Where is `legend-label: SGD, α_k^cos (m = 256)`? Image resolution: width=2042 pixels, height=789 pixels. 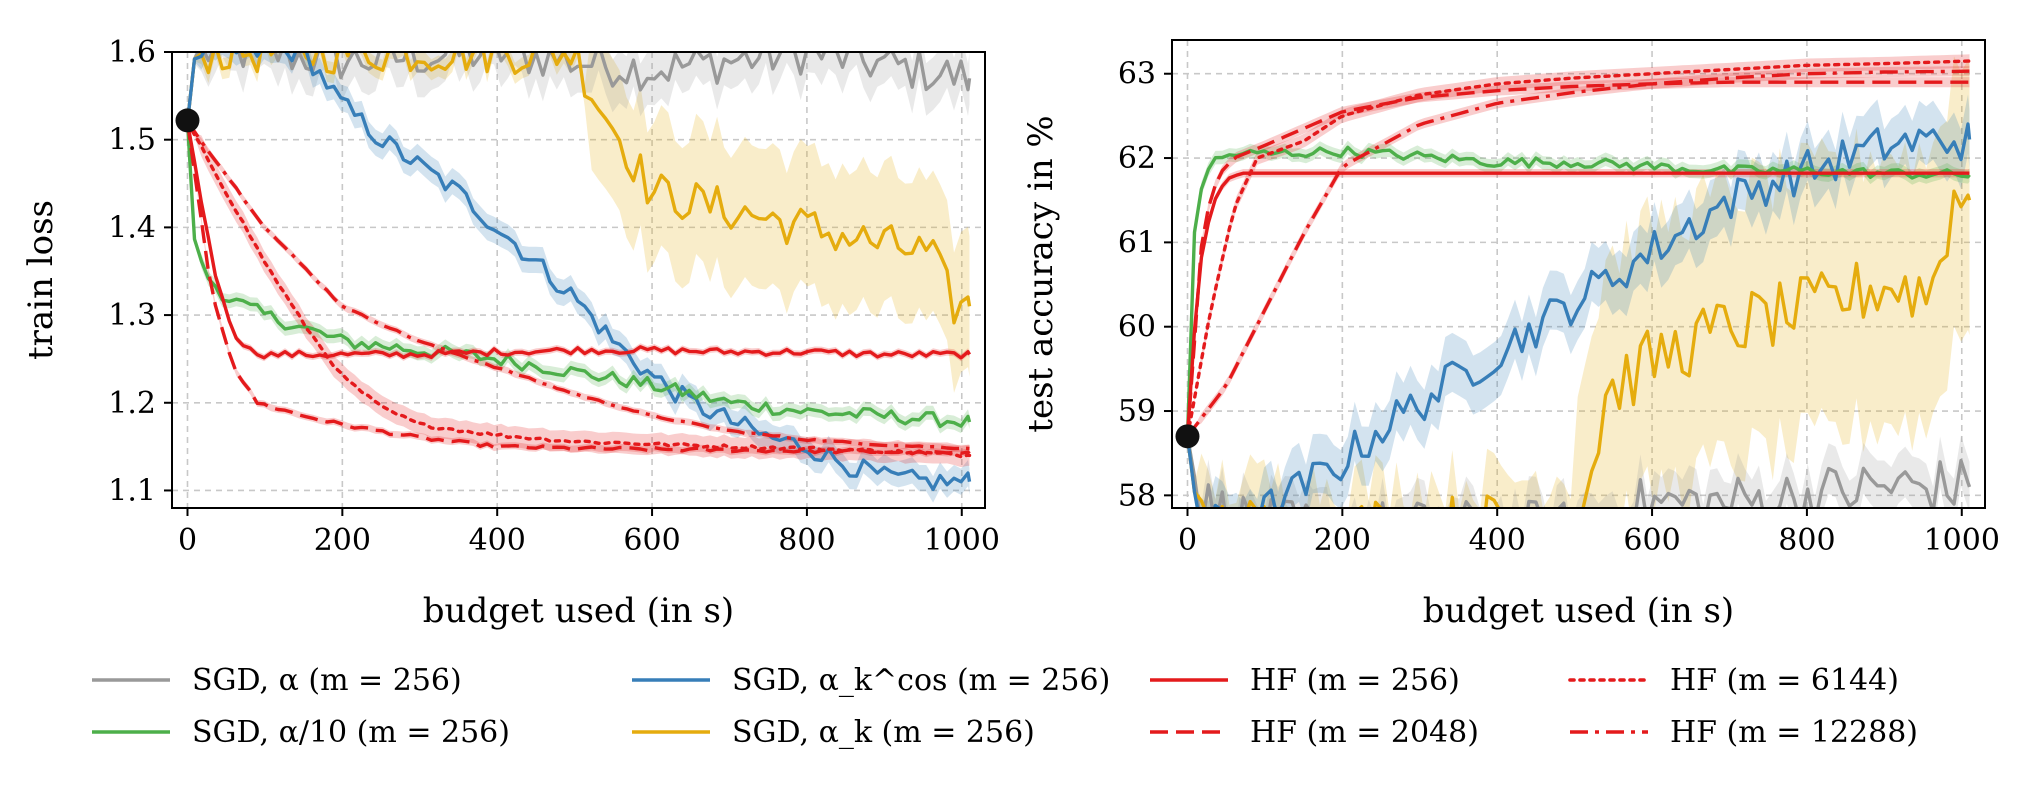
legend-label: SGD, α_k^cos (m = 256) is located at coordinates (921, 680).